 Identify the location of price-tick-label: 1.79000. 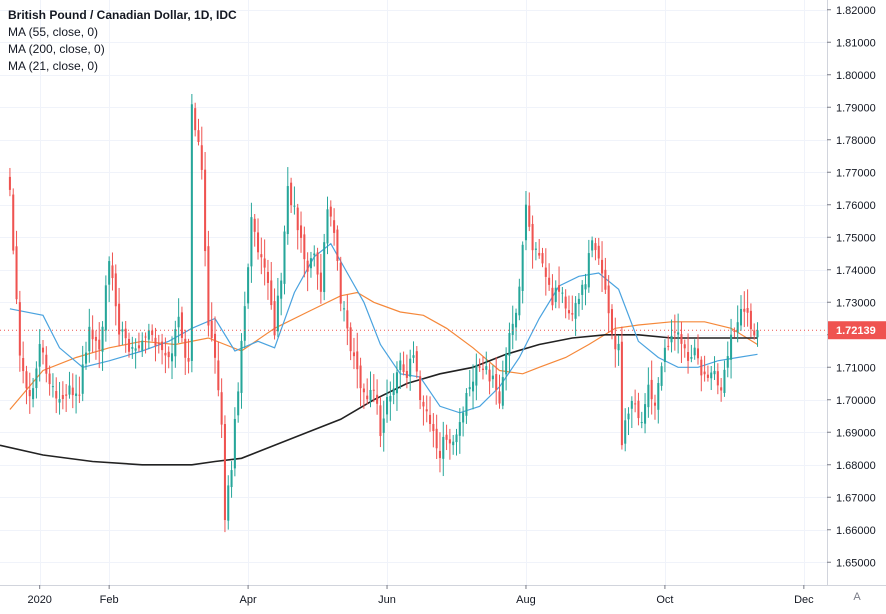
(856, 108).